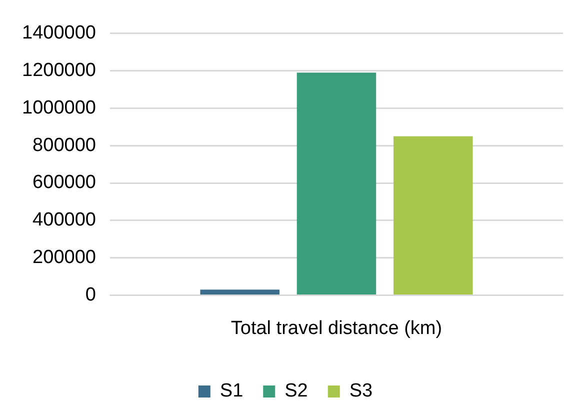 This screenshot has width=579, height=419. What do you see at coordinates (59, 33) in the screenshot?
I see `y-tick-label: 1400000` at bounding box center [59, 33].